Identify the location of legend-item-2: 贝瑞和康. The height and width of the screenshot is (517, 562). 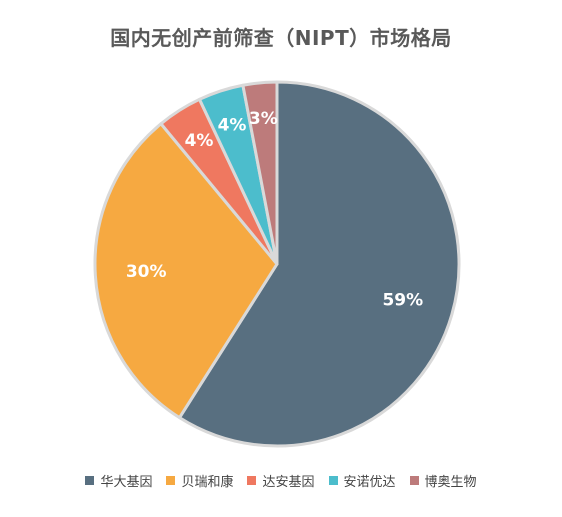
(199, 480).